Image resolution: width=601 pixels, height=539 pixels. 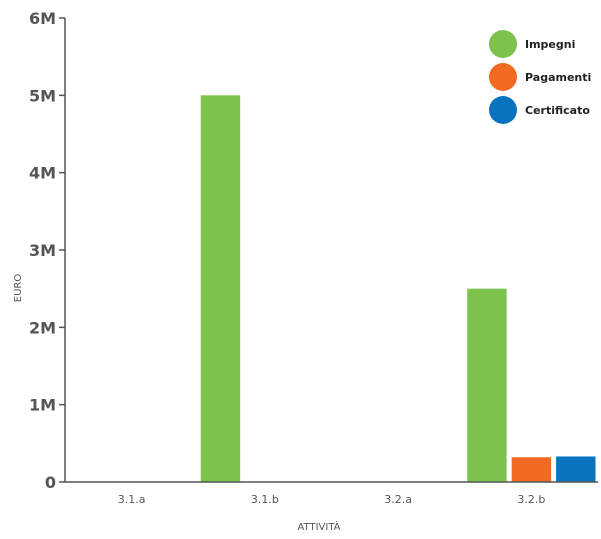 I want to click on x-tick-label: 3.2.a, so click(x=398, y=499).